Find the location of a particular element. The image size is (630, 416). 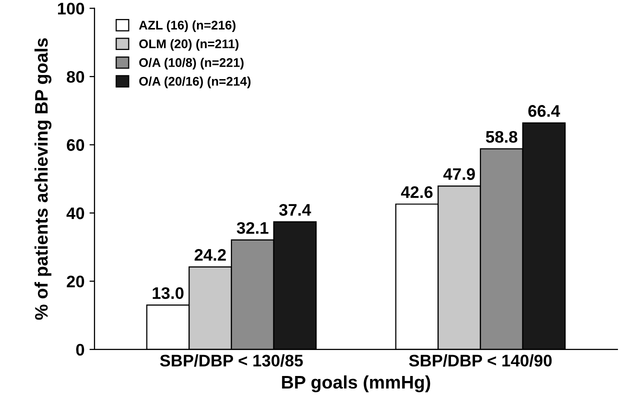

legend-label: OLM (20) (n=211) is located at coordinates (188, 45).